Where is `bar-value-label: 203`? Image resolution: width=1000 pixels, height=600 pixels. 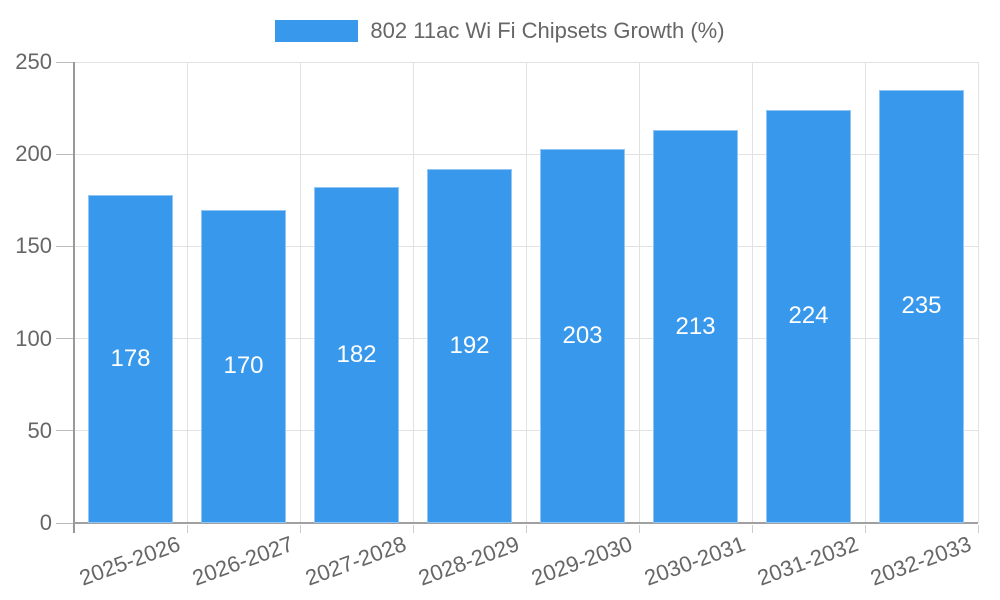 bar-value-label: 203 is located at coordinates (582, 335).